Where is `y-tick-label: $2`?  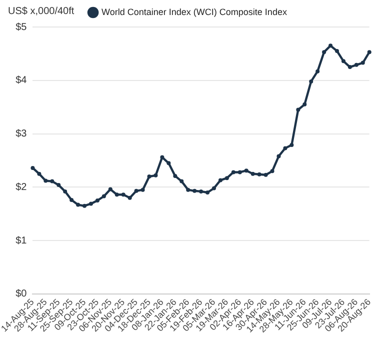 y-tick-label: $2 is located at coordinates (22, 187).